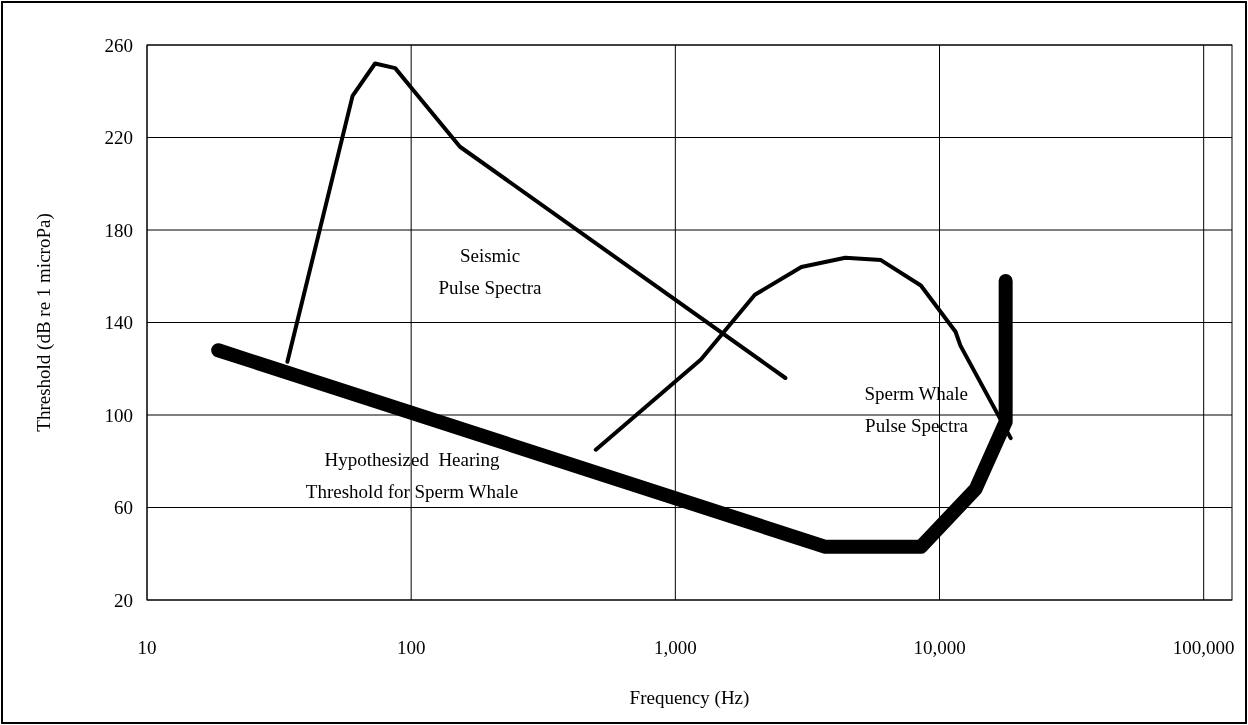 This screenshot has width=1248, height=725. Describe the element at coordinates (44, 322) in the screenshot. I see `y-axis-title: Threshold (dB re 1 microPa)` at that location.